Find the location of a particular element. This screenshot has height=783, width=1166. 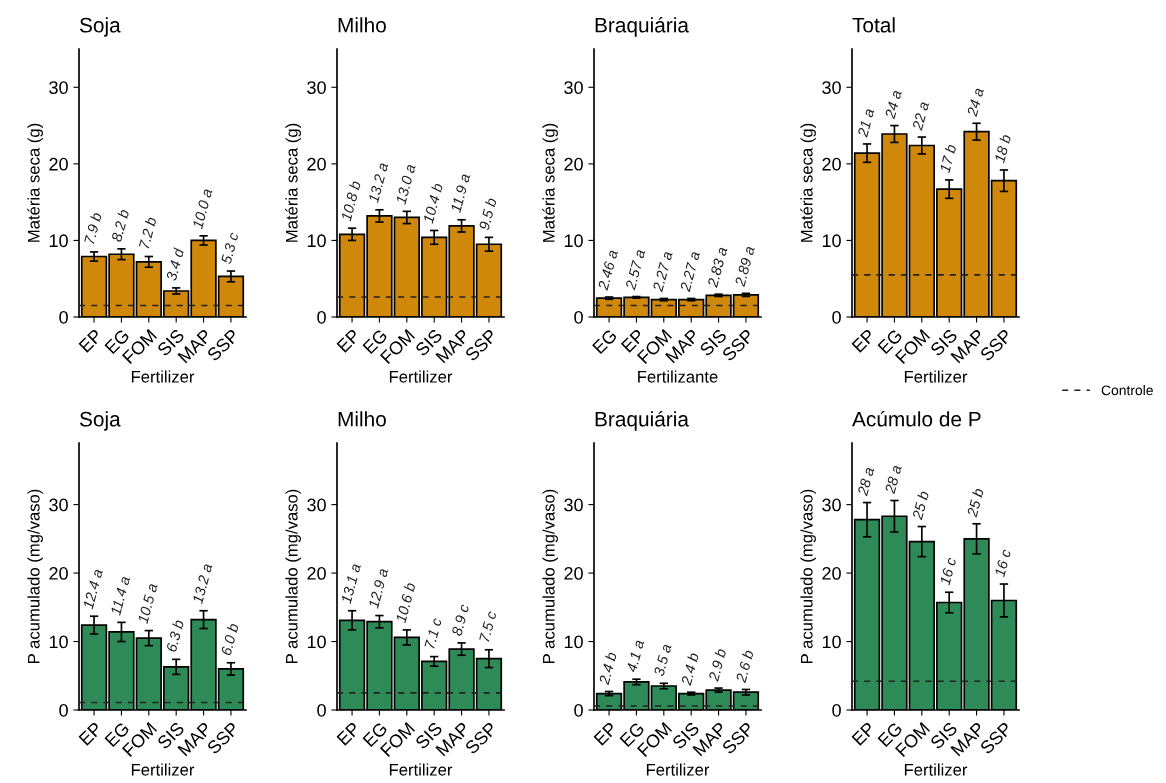

chart-title: Total is located at coordinates (873, 25).